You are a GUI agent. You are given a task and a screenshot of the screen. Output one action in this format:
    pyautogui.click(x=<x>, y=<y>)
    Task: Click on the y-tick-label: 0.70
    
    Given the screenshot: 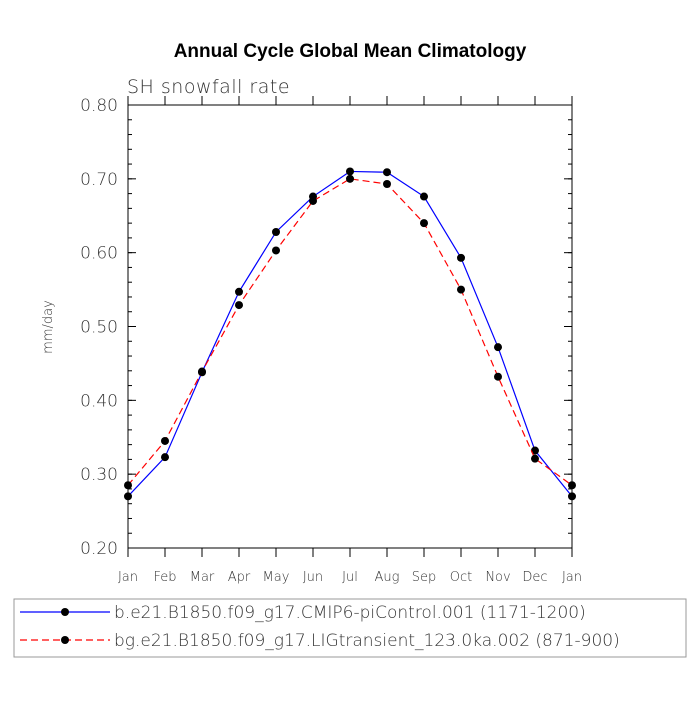 What is the action you would take?
    pyautogui.click(x=99, y=180)
    